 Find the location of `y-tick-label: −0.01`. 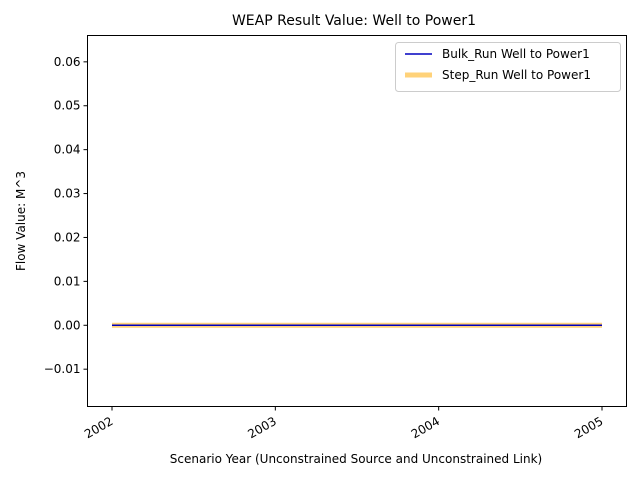

y-tick-label: −0.01 is located at coordinates (62, 369).